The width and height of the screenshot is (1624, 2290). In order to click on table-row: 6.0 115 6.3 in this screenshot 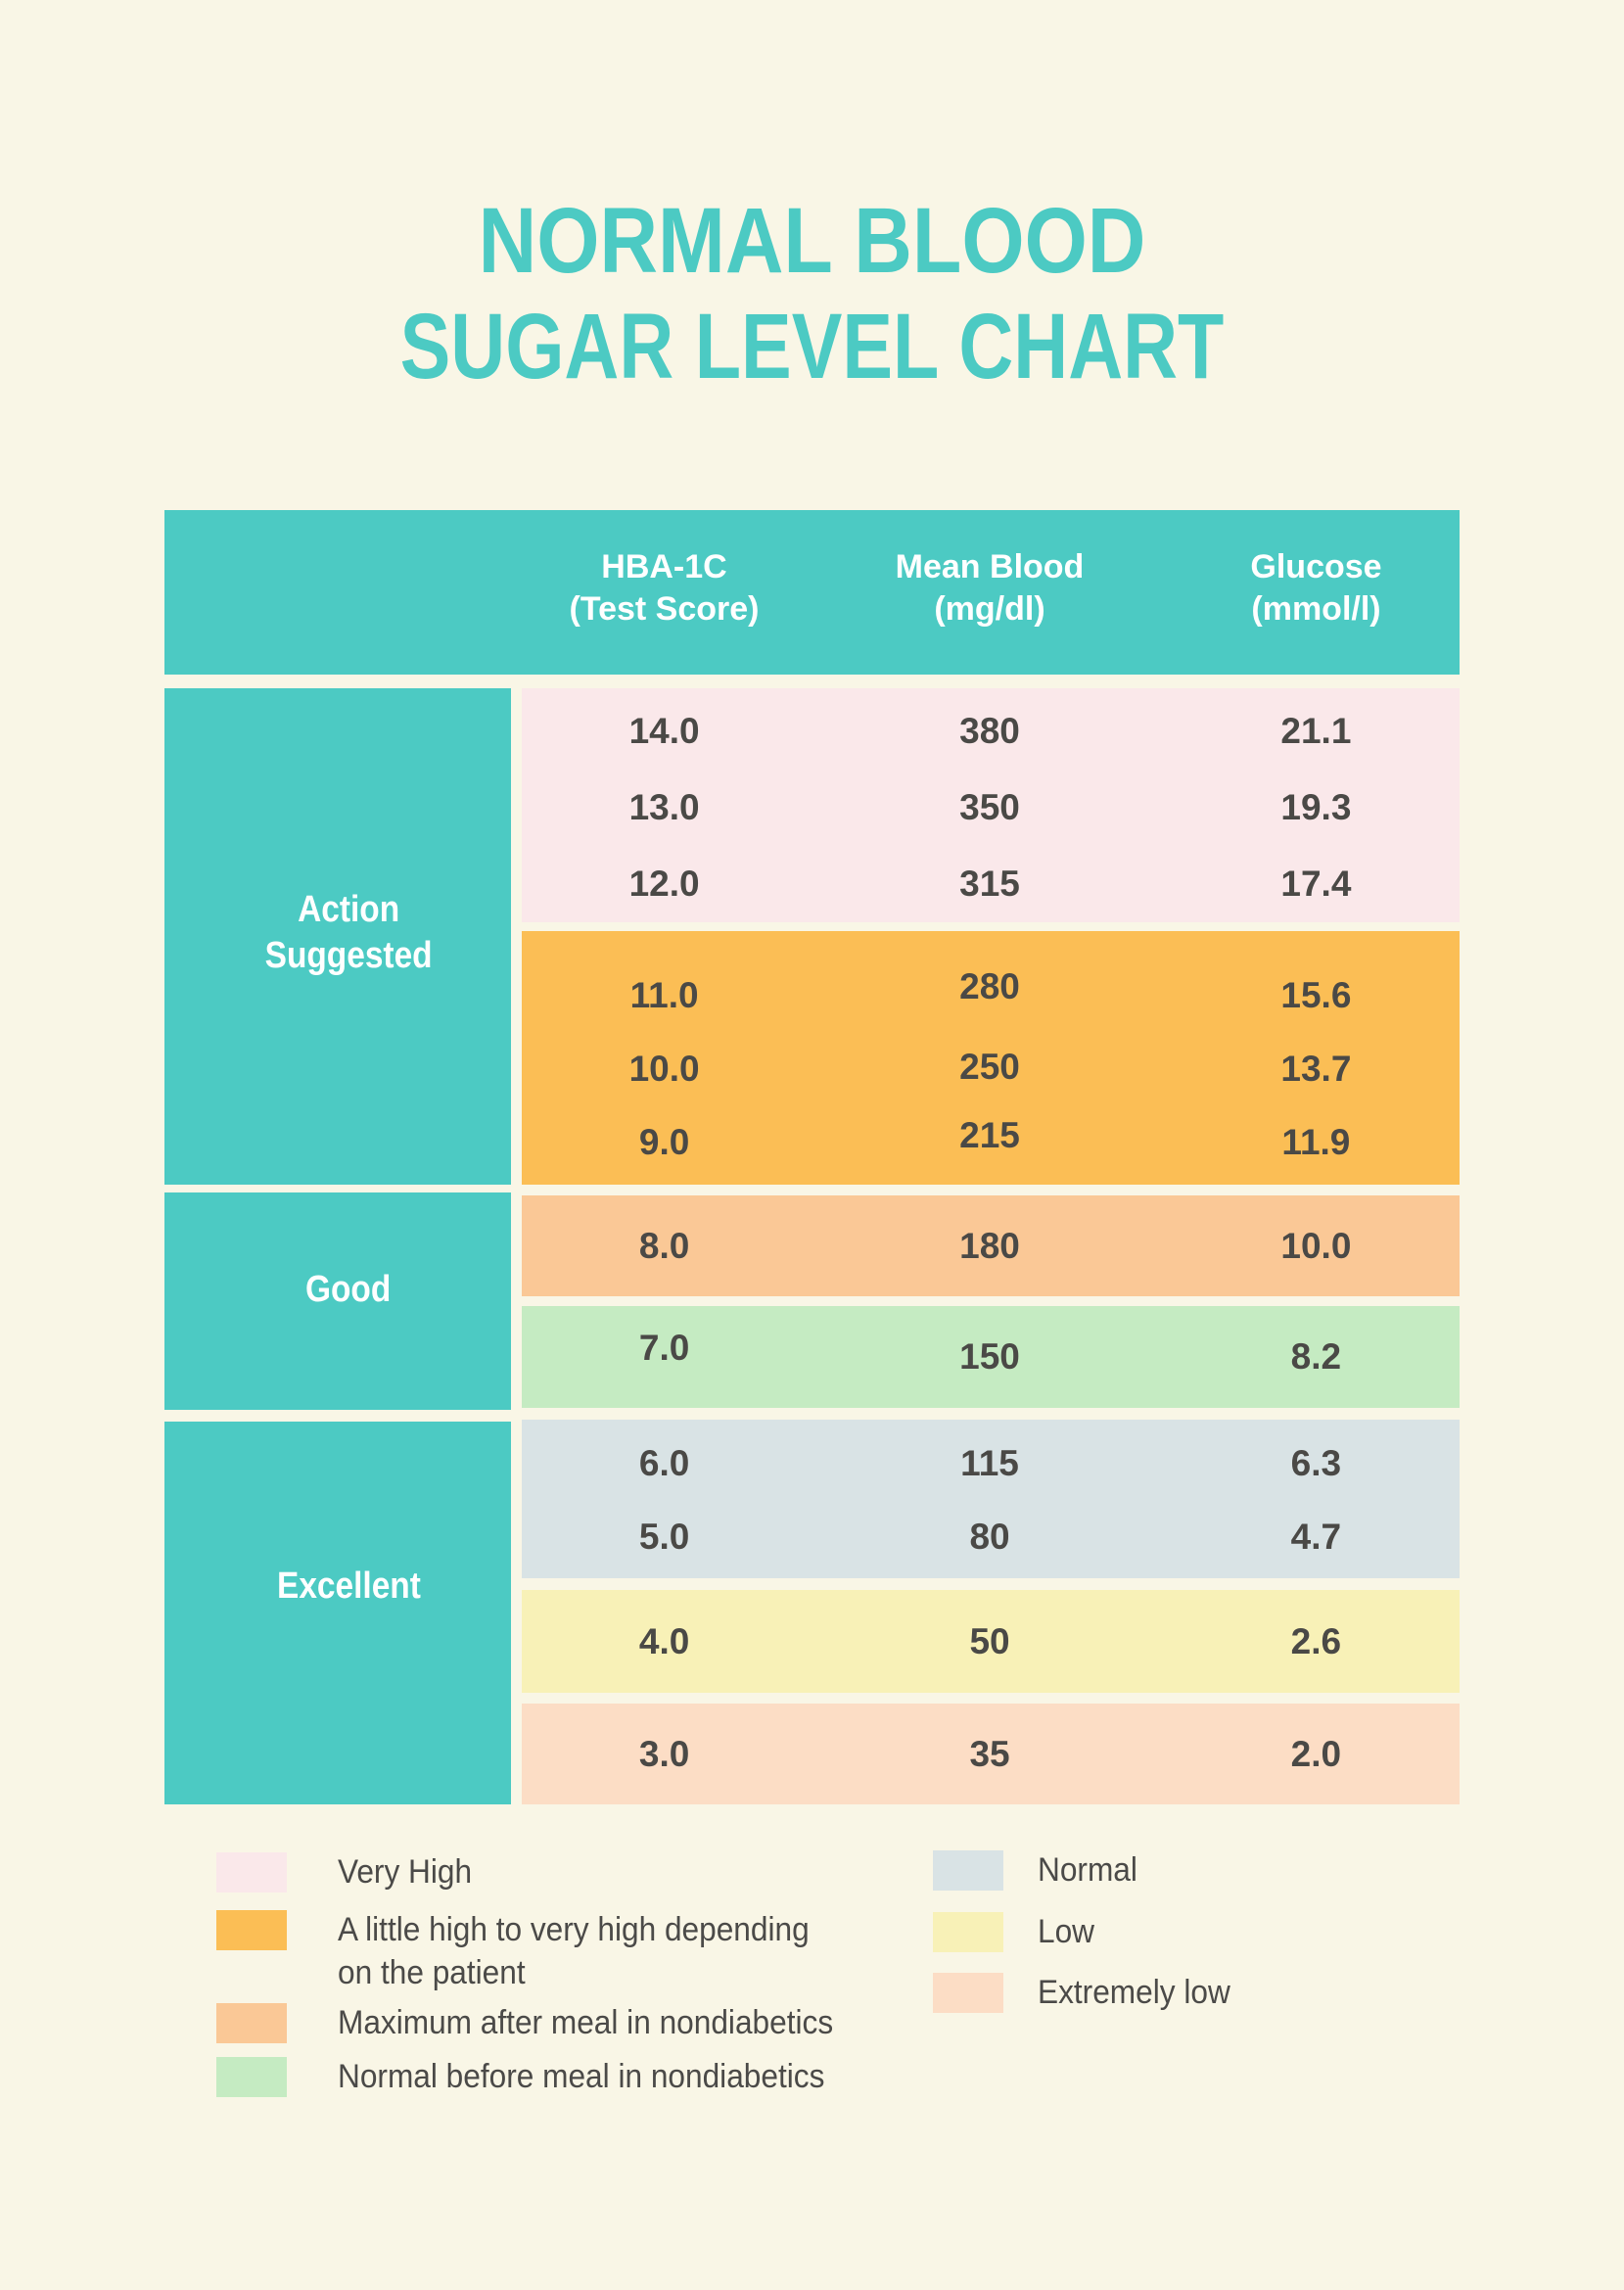, I will do `click(991, 1463)`.